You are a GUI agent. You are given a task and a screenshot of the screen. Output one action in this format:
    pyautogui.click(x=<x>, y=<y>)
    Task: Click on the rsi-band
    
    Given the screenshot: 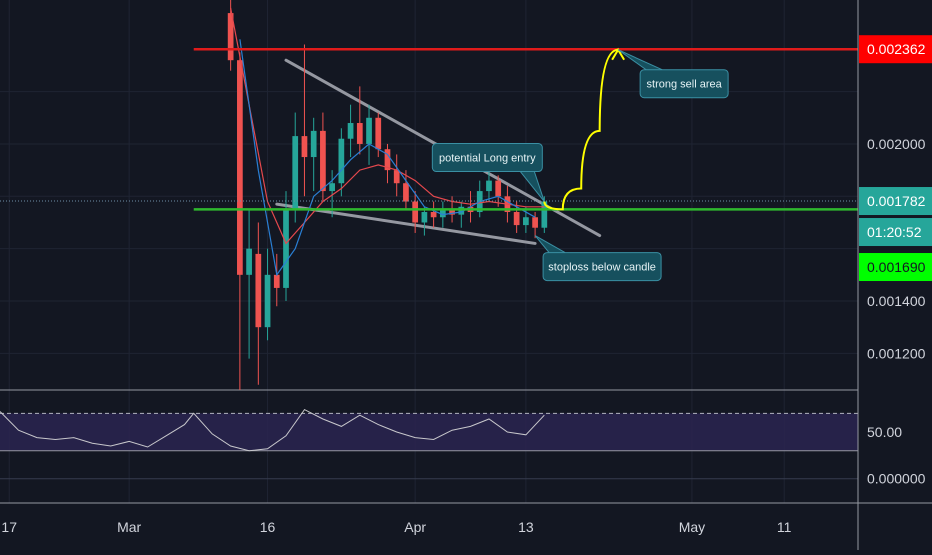 What is the action you would take?
    pyautogui.click(x=429, y=432)
    